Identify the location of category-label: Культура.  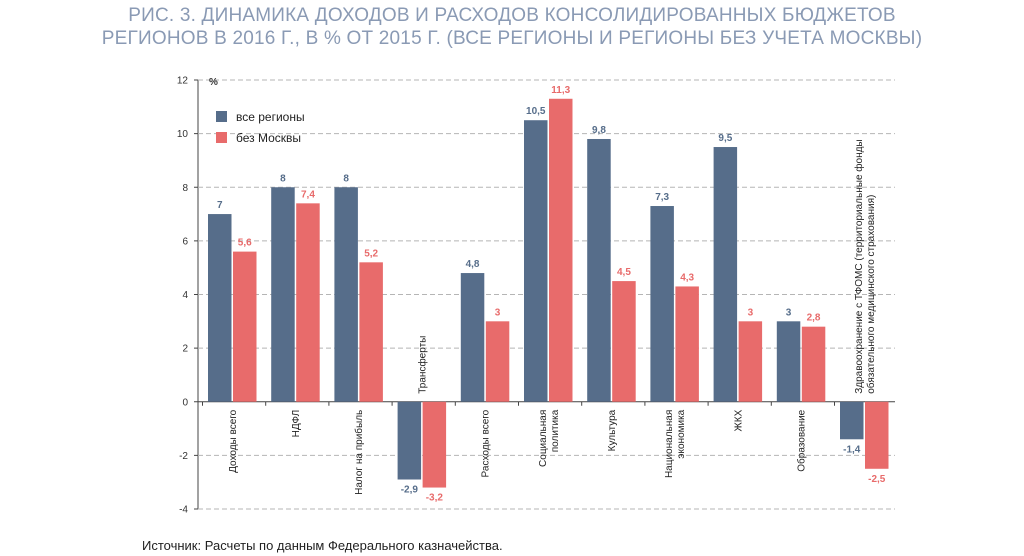
(612, 430).